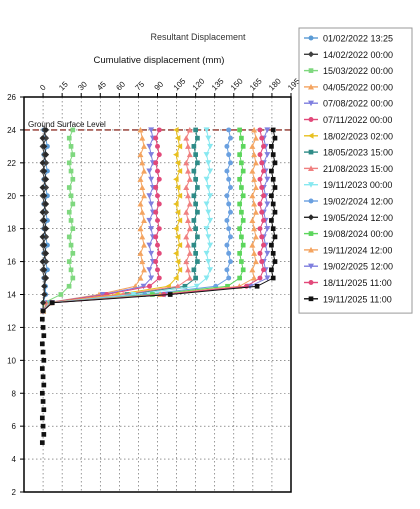  What do you see at coordinates (358, 104) in the screenshot?
I see `legend-entry-label: 07/08/2022 00:00` at bounding box center [358, 104].